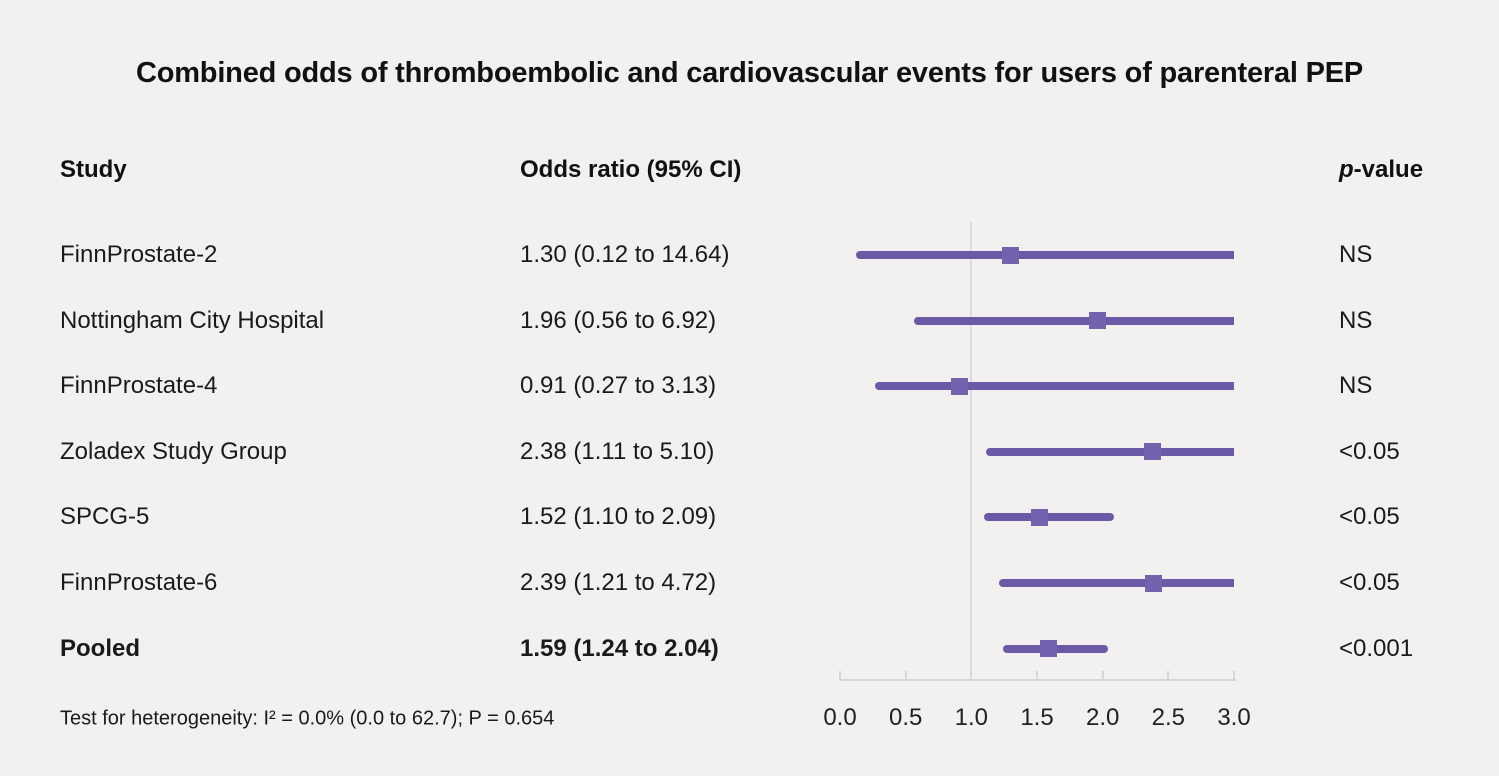 The image size is (1499, 776). Describe the element at coordinates (905, 717) in the screenshot. I see `x-axis-tick-label: 0.5` at that location.